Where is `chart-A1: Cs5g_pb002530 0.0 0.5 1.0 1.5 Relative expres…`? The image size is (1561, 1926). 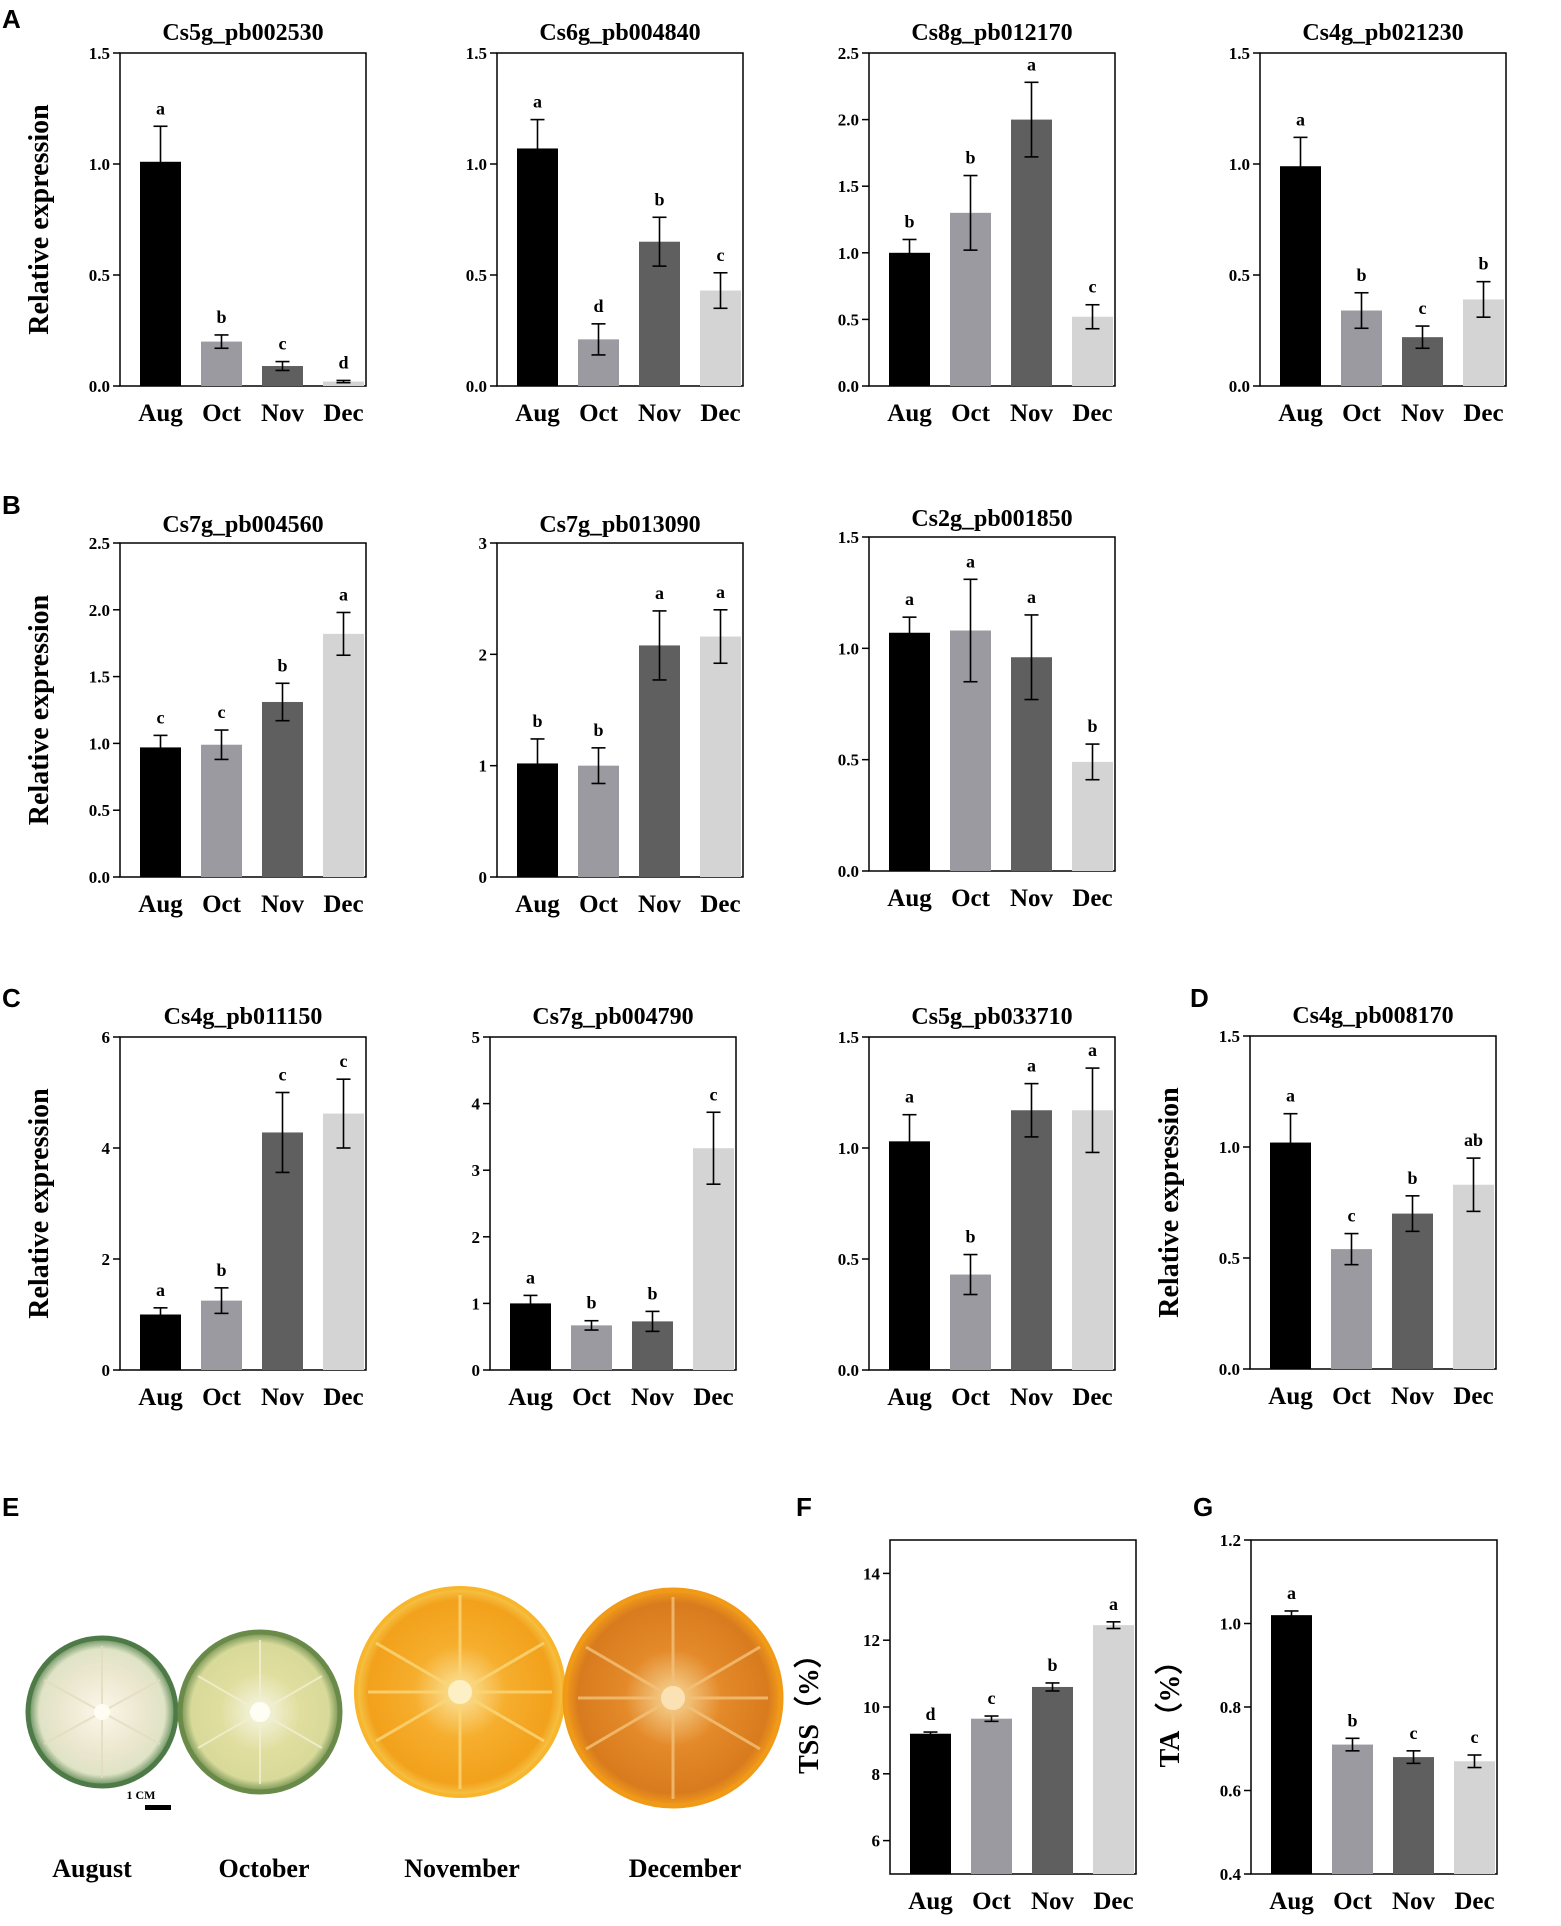 chart-A1: Cs5g_pb002530 0.0 0.5 1.0 1.5 Relative expres… is located at coordinates (195, 223).